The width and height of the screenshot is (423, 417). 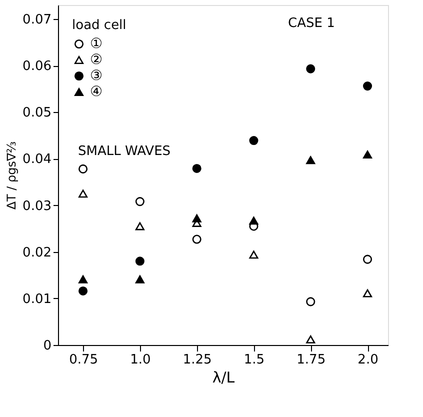 I want to click on legend-label: ②, so click(x=96, y=60).